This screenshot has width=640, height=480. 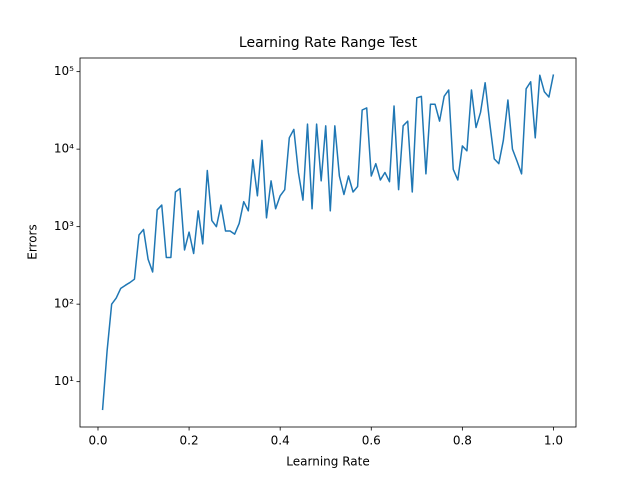 What do you see at coordinates (462, 441) in the screenshot?
I see `x-tick-label: 0.8` at bounding box center [462, 441].